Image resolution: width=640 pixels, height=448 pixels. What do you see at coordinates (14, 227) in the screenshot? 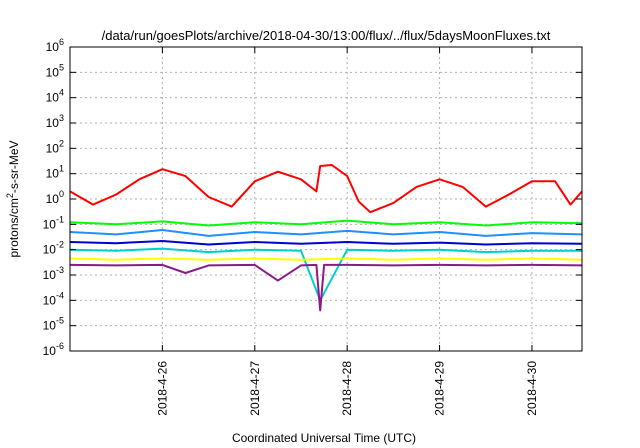
I see `y-axis-label-base: protons/cm` at bounding box center [14, 227].